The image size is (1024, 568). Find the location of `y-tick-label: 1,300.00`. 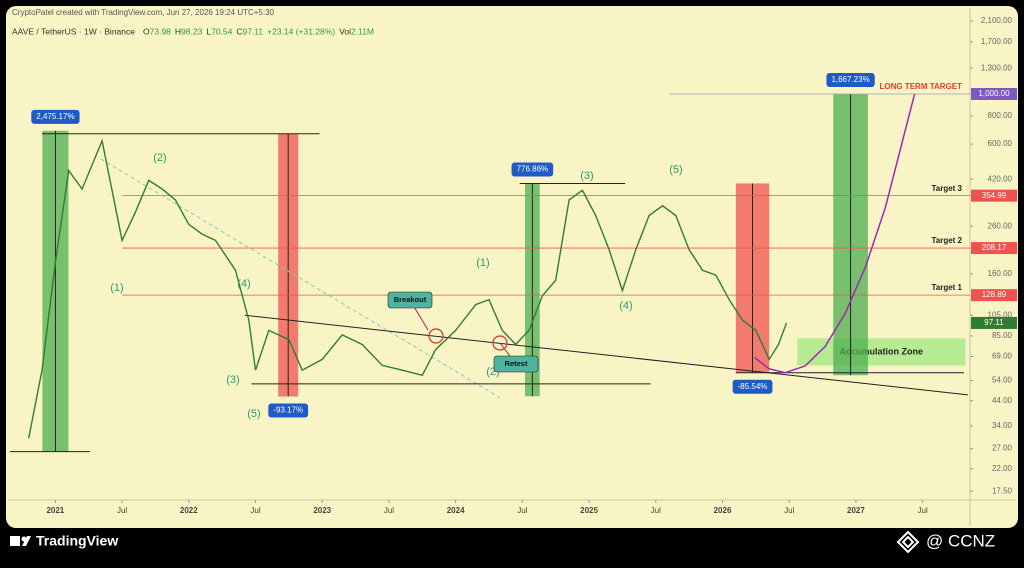

y-tick-label: 1,300.00 is located at coordinates (997, 67).